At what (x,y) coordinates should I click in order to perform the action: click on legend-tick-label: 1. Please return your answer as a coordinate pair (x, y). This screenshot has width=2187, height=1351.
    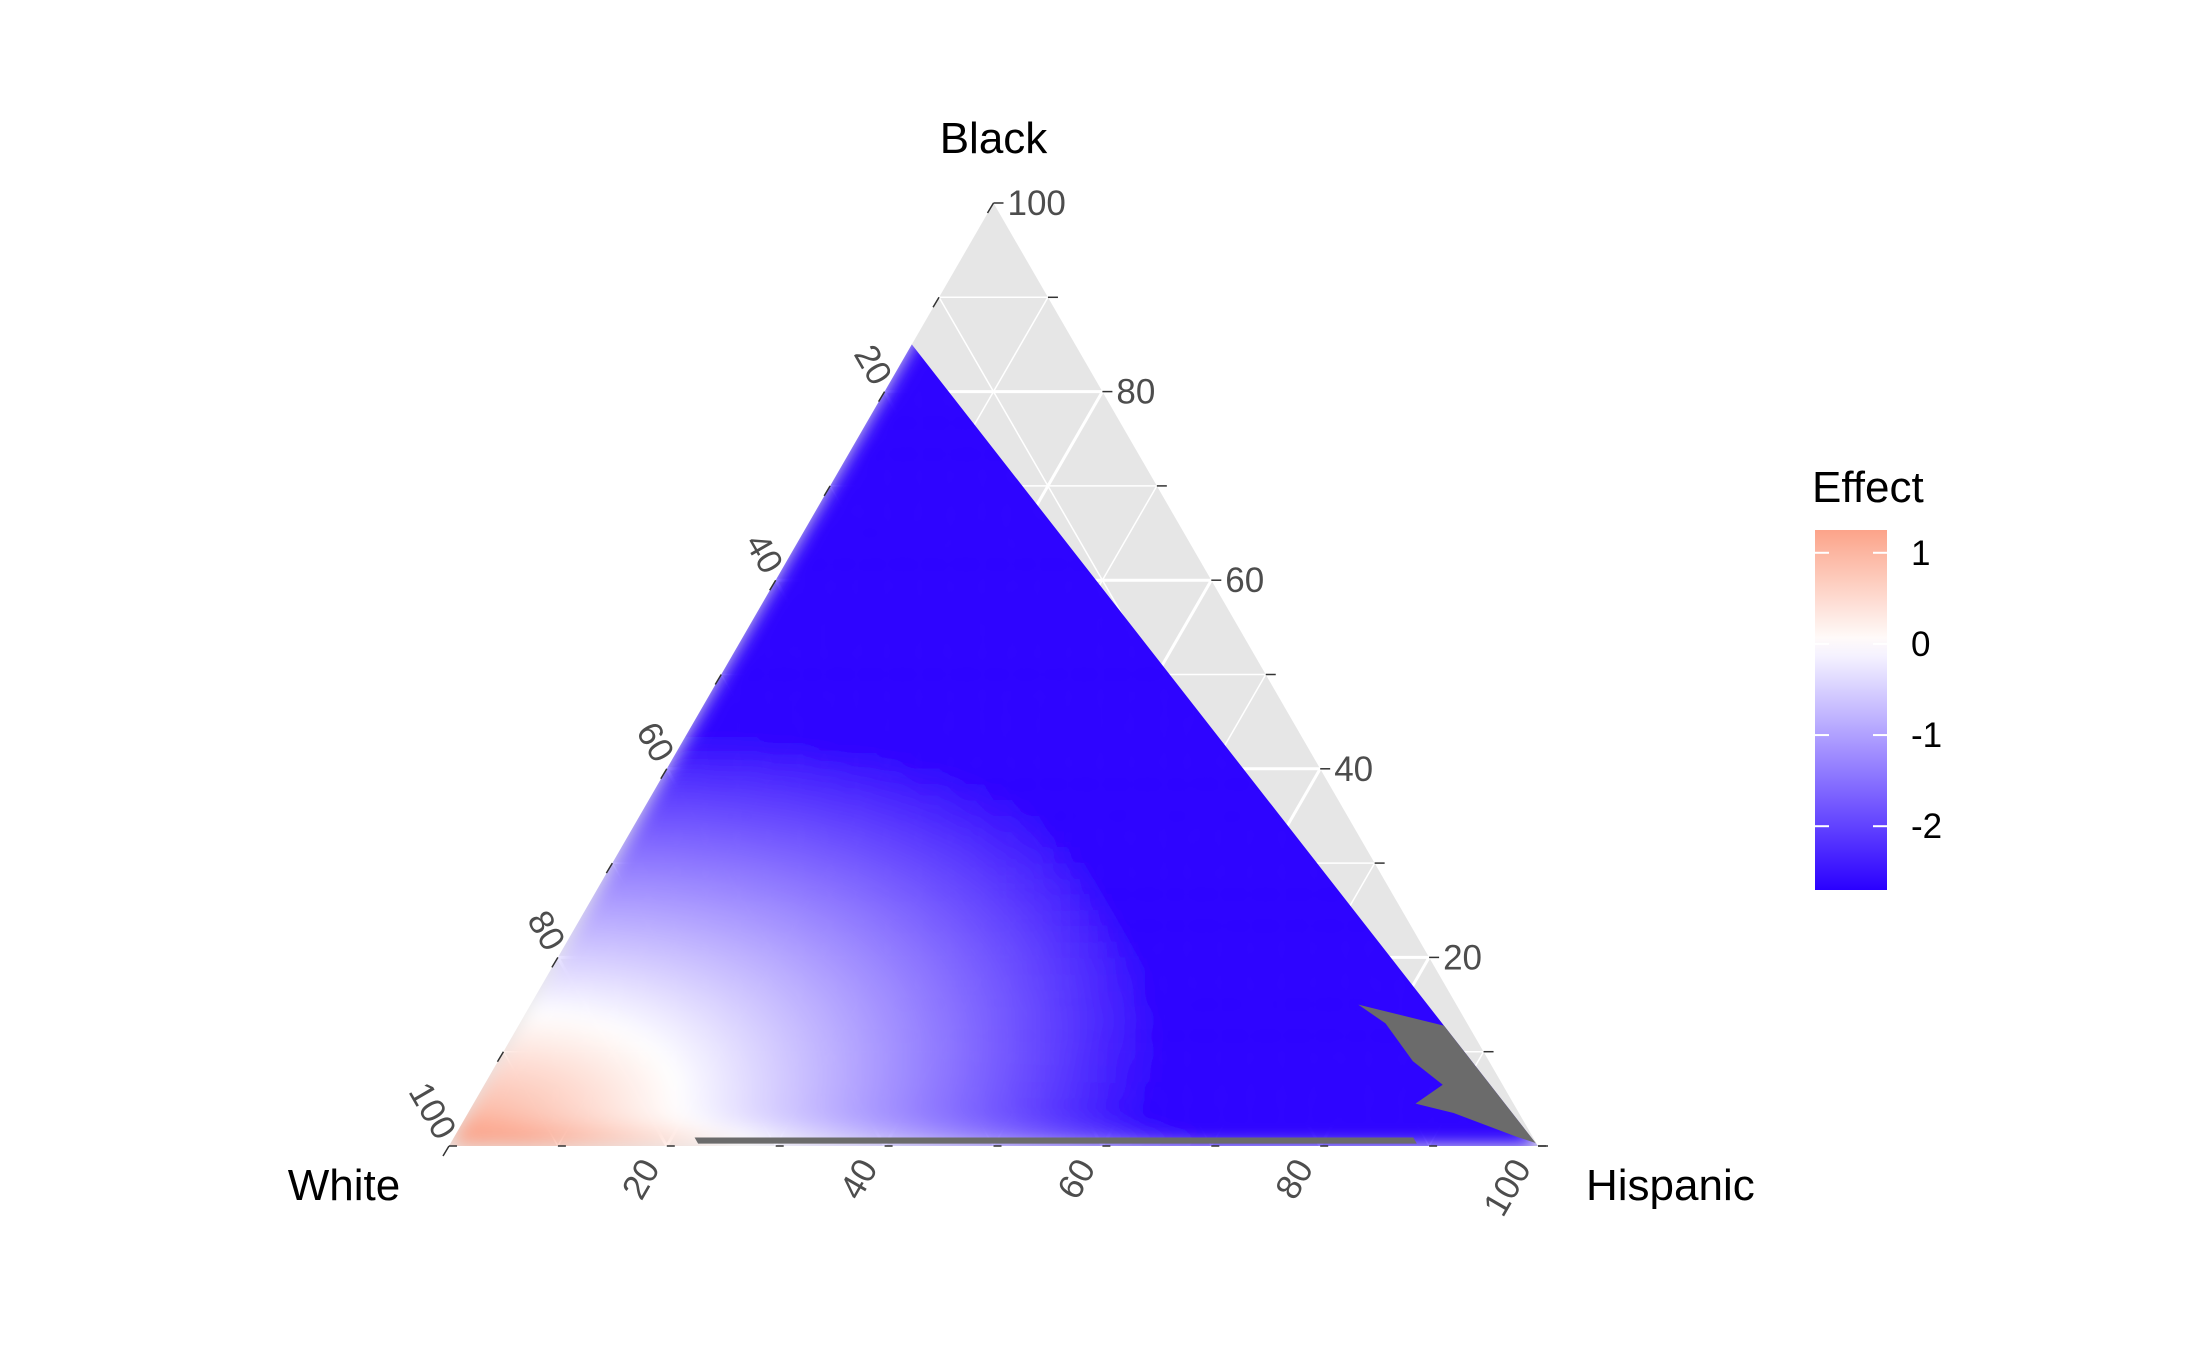
    Looking at the image, I should click on (1920, 553).